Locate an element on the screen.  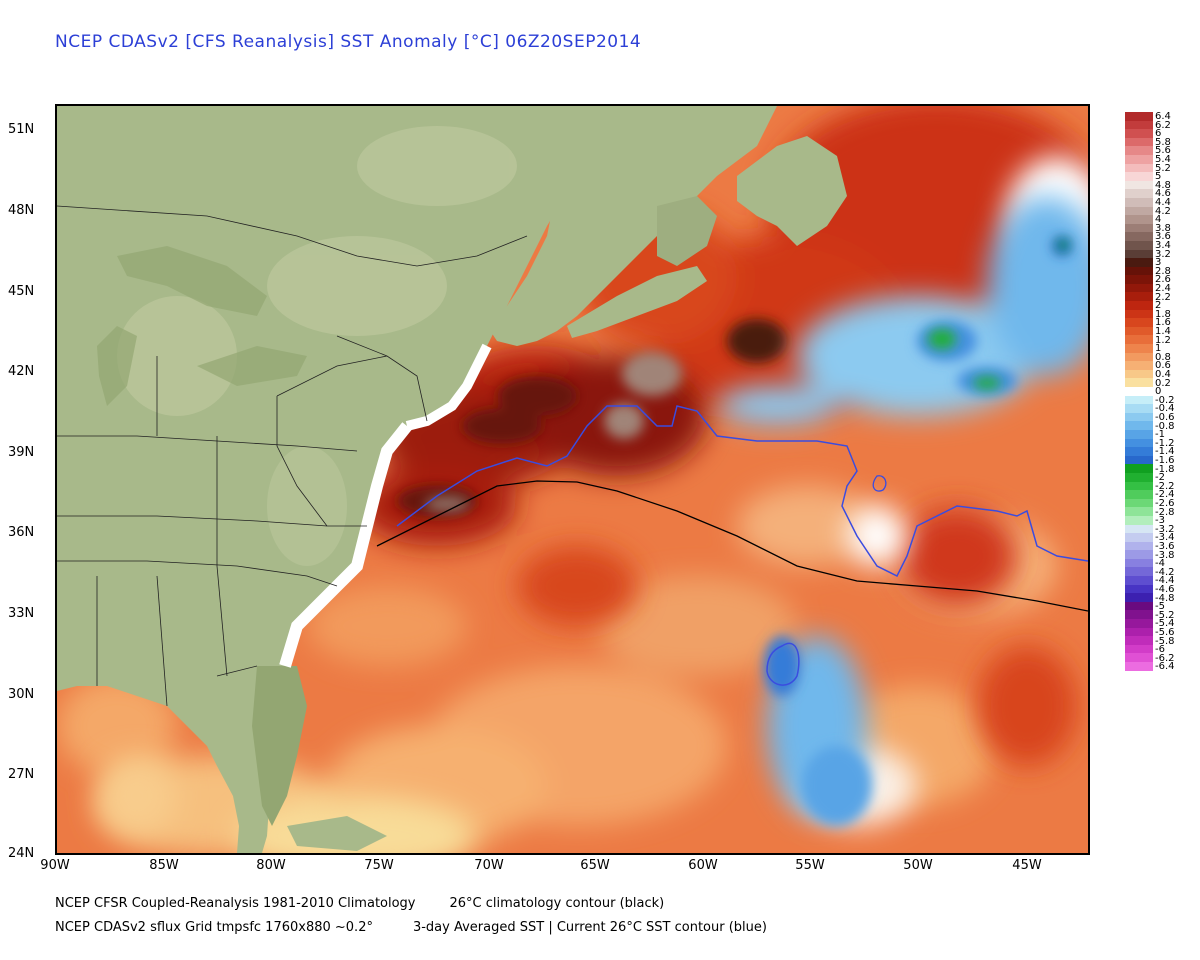
legend-label: 1.6 is located at coordinates (1163, 323).